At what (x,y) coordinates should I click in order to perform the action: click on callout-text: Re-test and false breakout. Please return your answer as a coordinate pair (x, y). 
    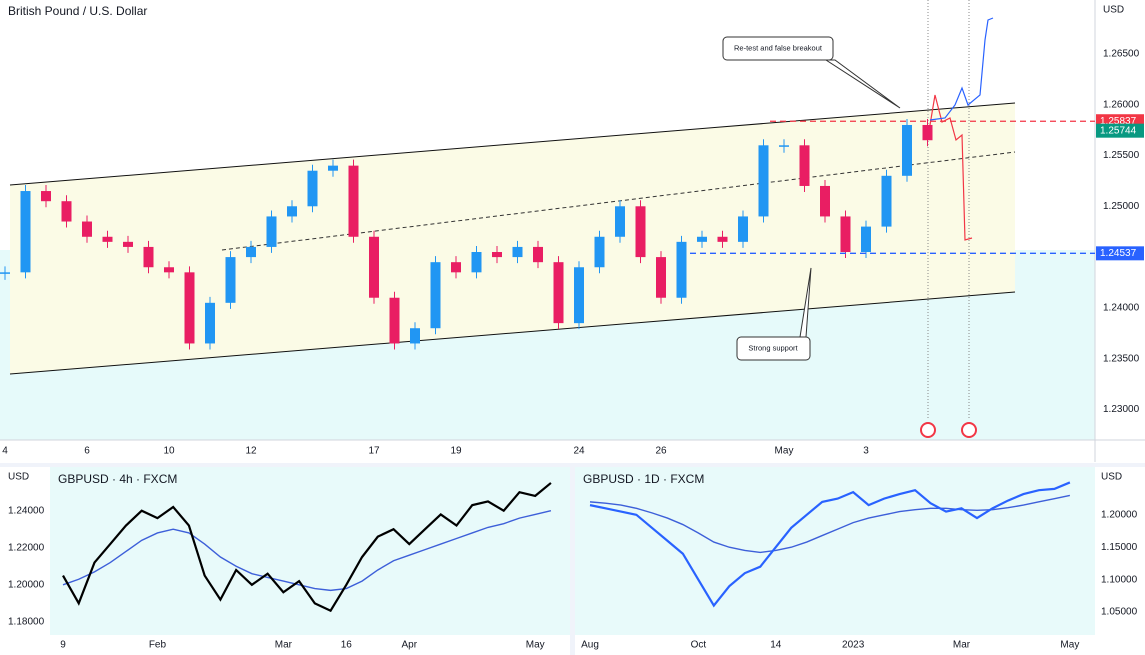
    Looking at the image, I should click on (778, 47).